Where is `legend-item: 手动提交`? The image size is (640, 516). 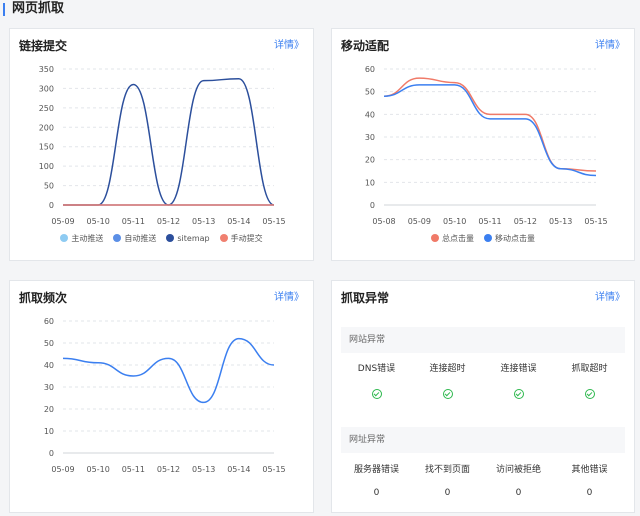 legend-item: 手动提交 is located at coordinates (241, 238).